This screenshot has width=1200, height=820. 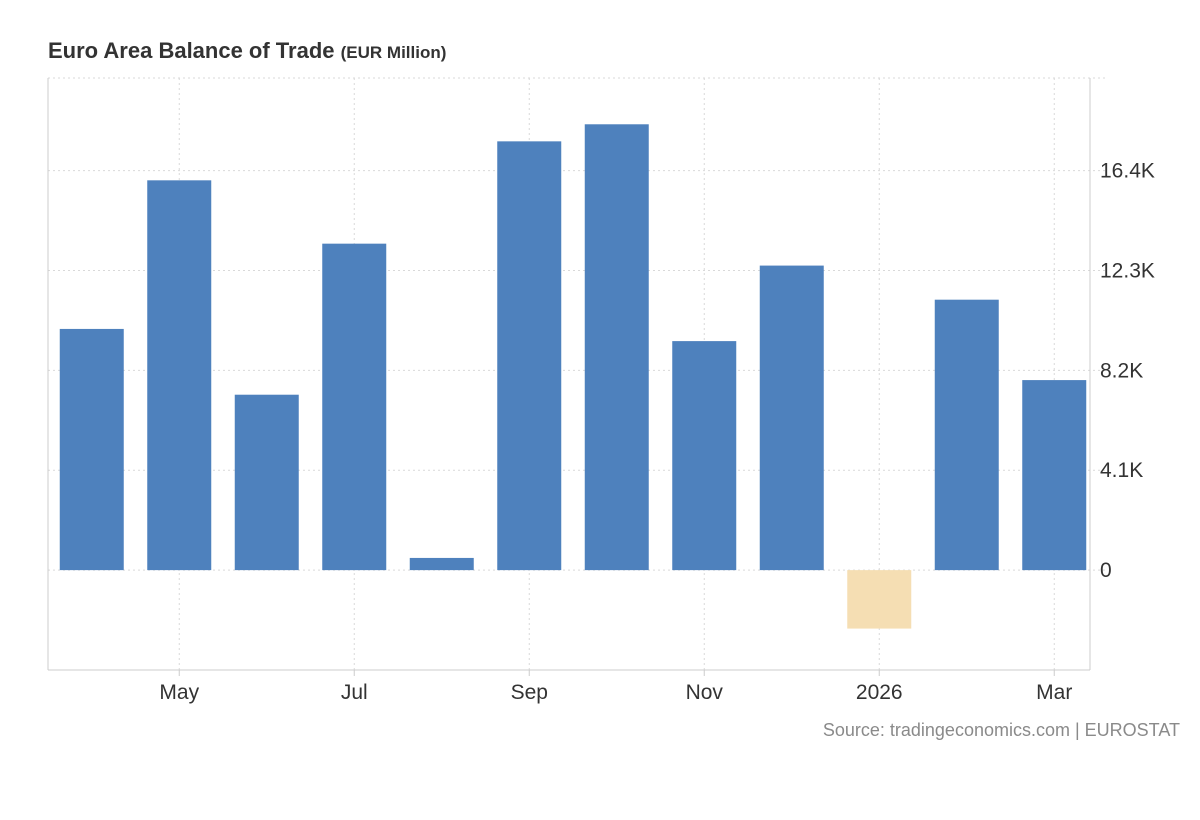 I want to click on y-tick-label: 16.4K, so click(x=1127, y=171).